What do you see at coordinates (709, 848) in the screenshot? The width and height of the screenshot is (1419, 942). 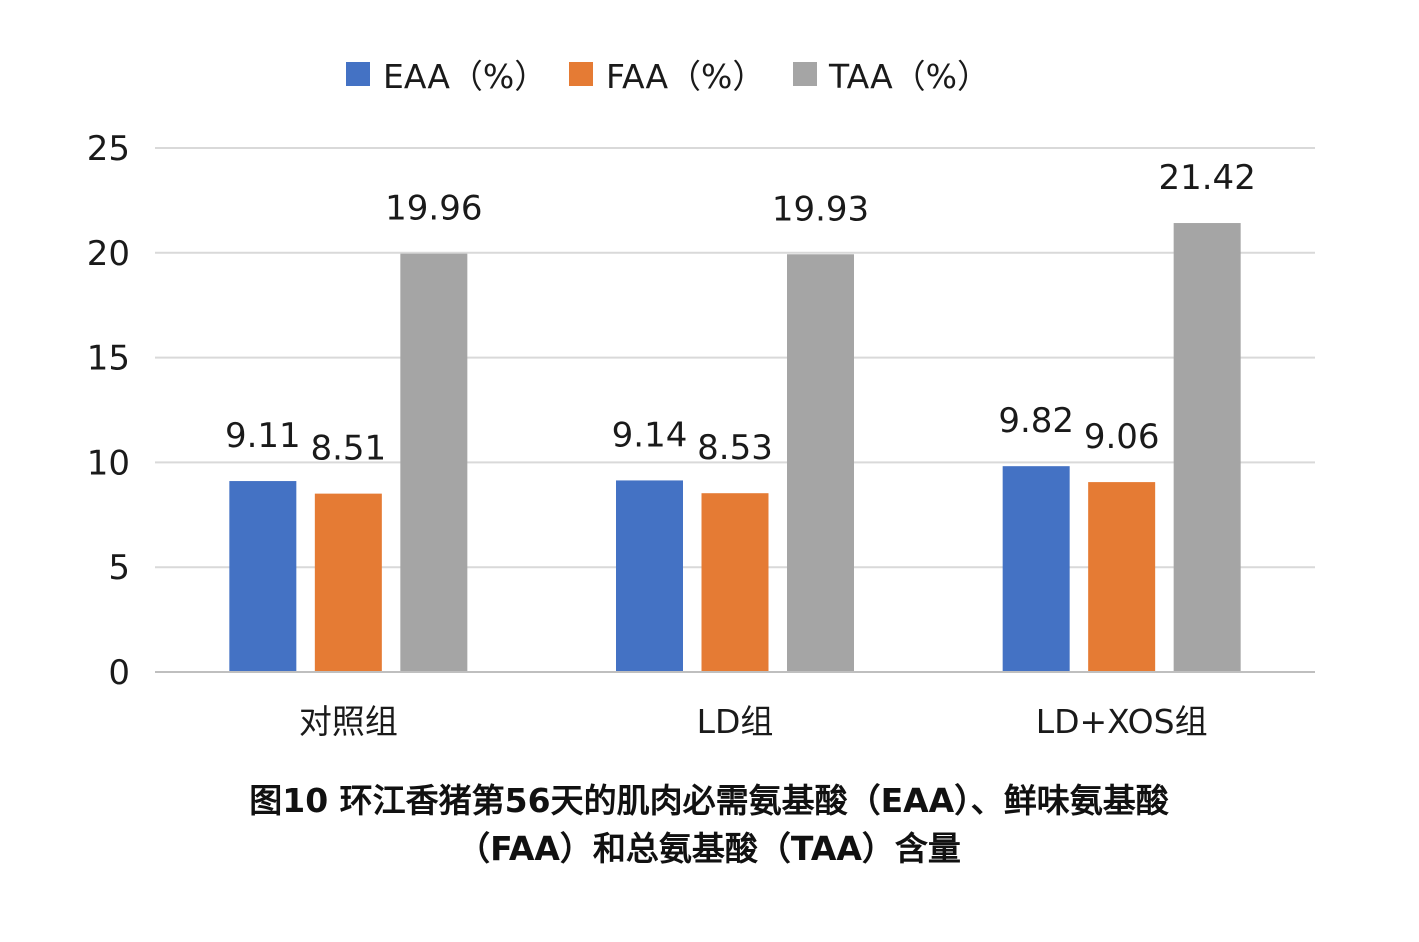 I see `caption-line-2: （FAA）和总氨基酸（TAA）含量` at bounding box center [709, 848].